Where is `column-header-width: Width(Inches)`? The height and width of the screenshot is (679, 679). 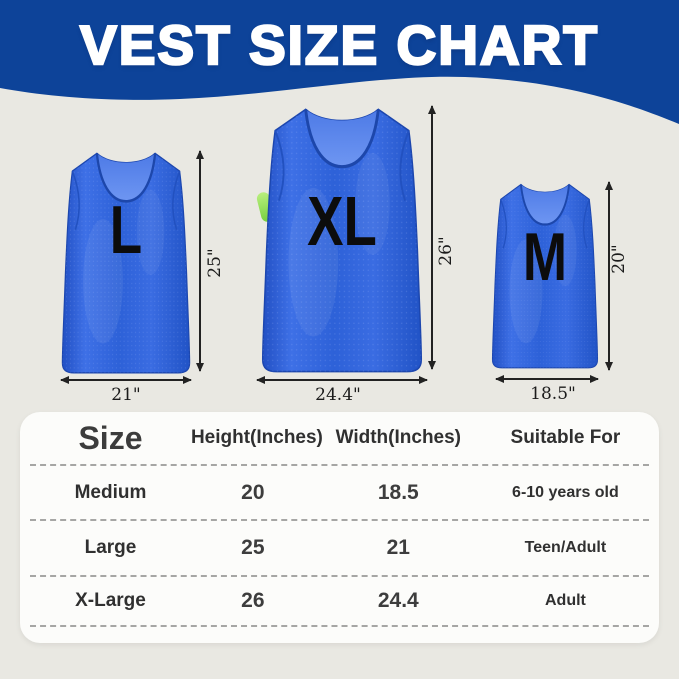
column-header-width: Width(Inches) is located at coordinates (398, 437).